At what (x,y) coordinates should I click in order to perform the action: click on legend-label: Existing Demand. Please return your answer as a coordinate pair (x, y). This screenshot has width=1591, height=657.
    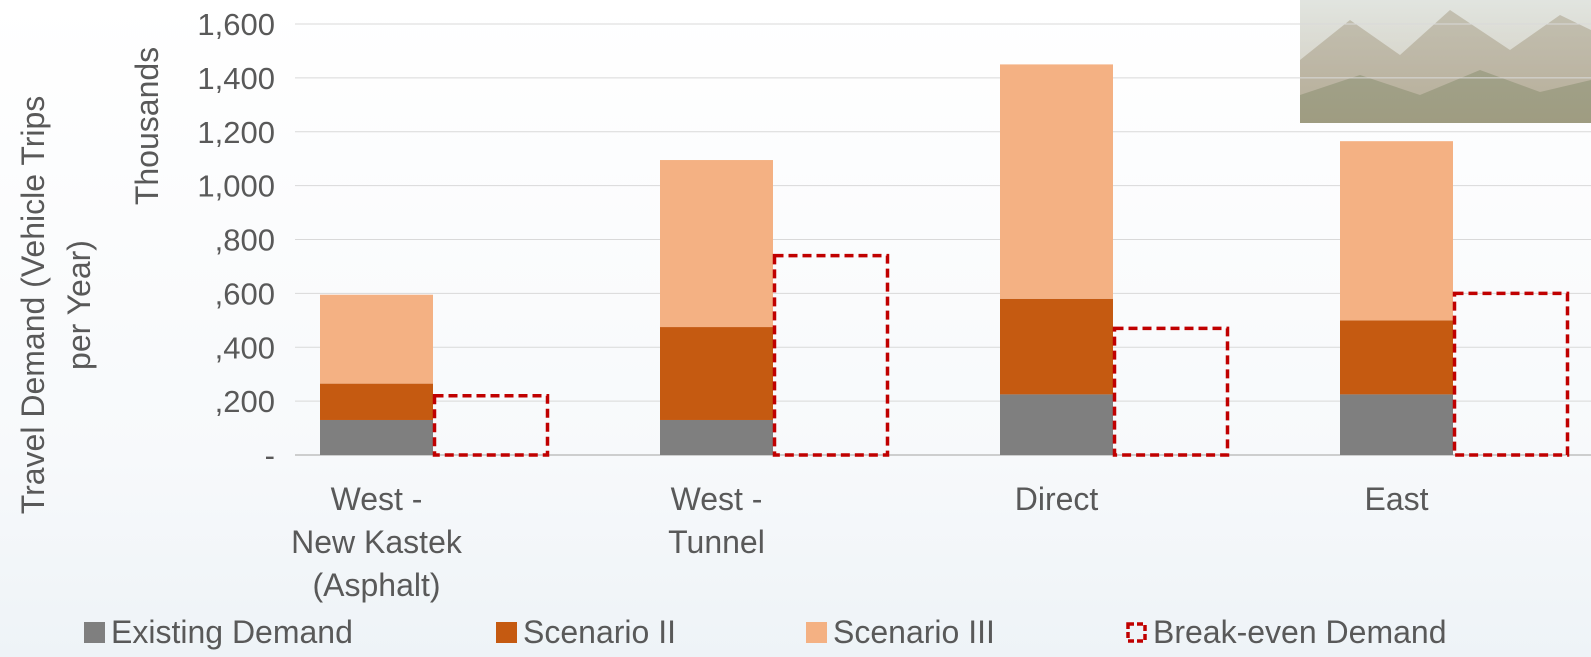
    Looking at the image, I should click on (232, 632).